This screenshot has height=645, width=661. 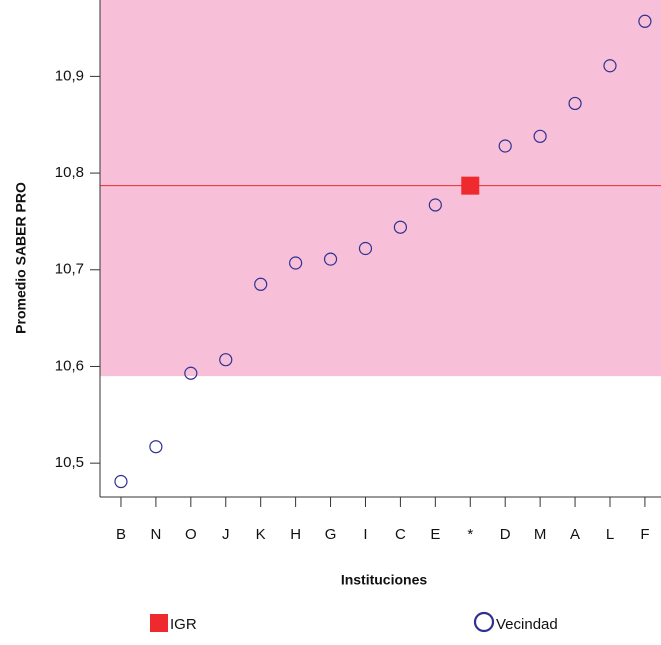 What do you see at coordinates (400, 534) in the screenshot?
I see `x-tick-label: C` at bounding box center [400, 534].